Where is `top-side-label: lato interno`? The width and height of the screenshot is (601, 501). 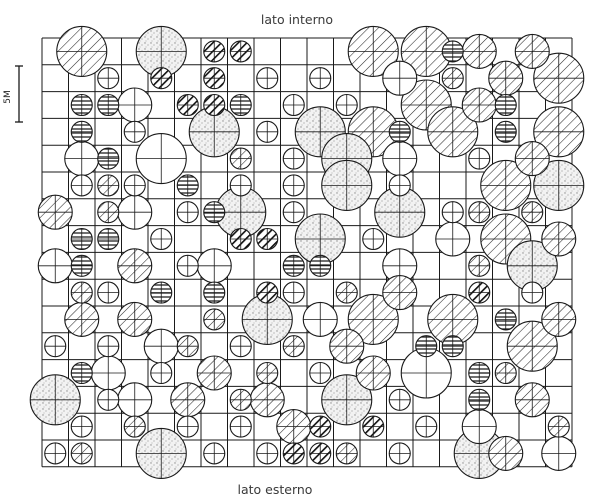
top-side-label: lato interno is located at coordinates (297, 19).